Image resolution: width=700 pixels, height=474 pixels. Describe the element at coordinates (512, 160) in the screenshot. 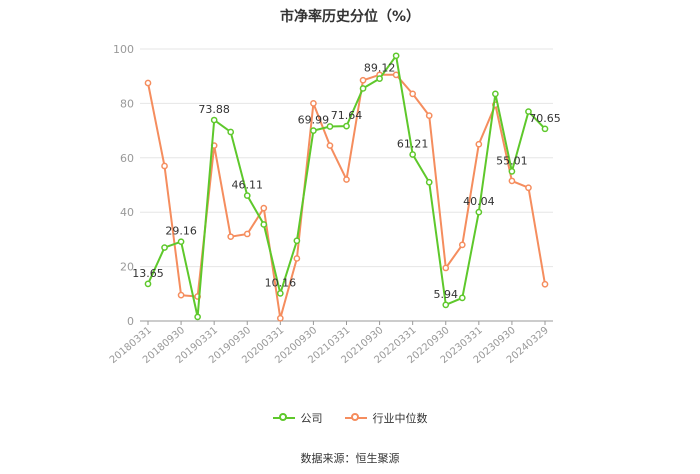

I see `data-label: 55.01` at that location.